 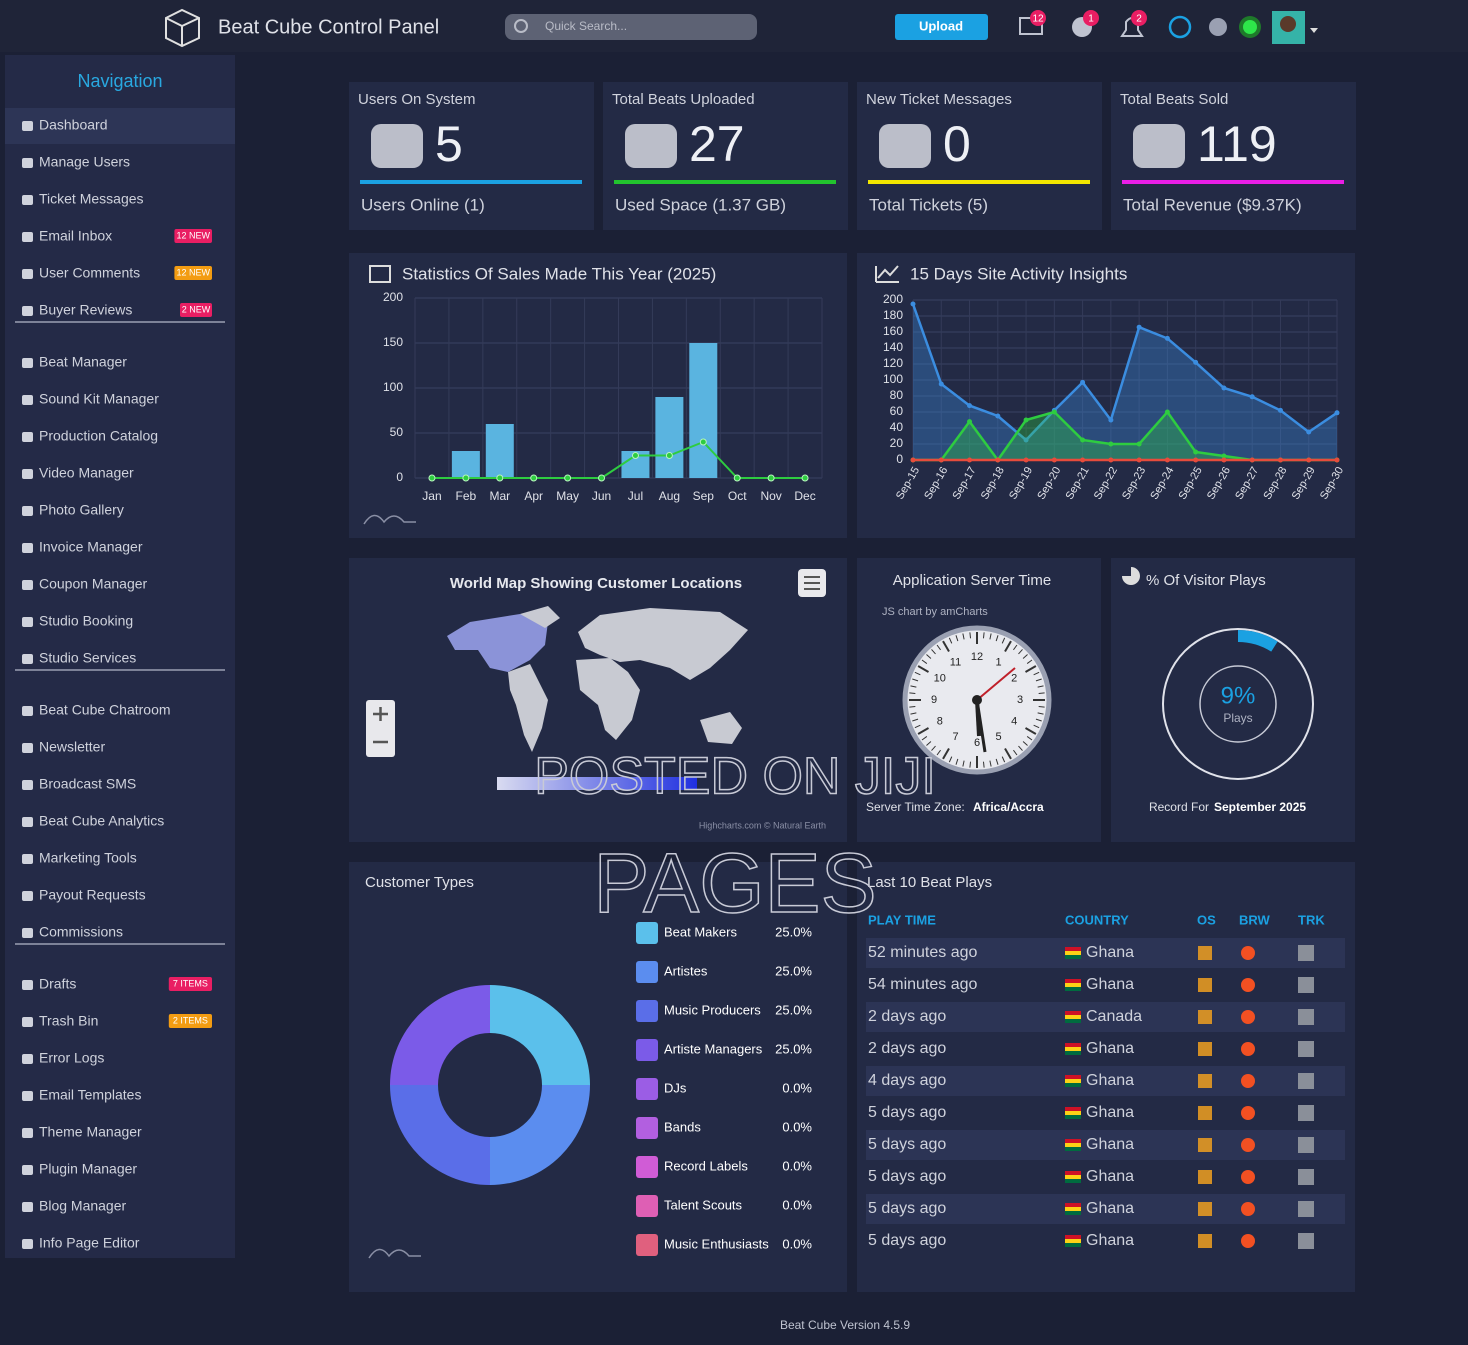 What do you see at coordinates (499, 496) in the screenshot?
I see `x-tick-label: Mar` at bounding box center [499, 496].